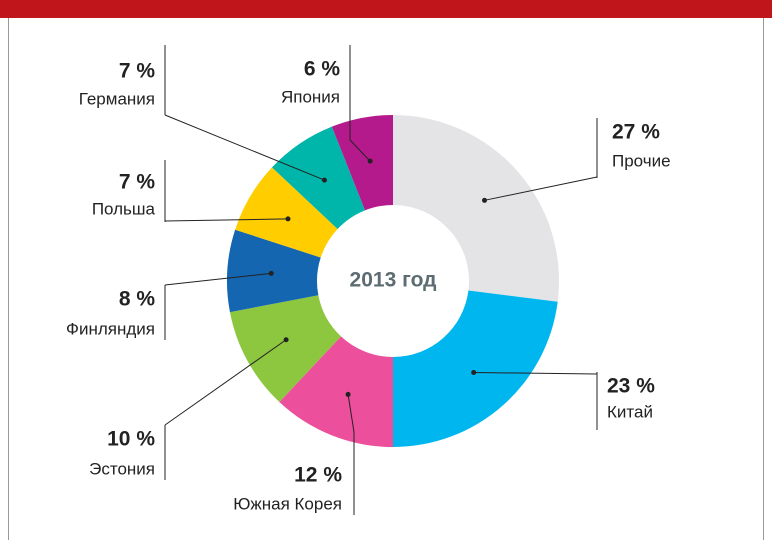 The width and height of the screenshot is (772, 540). What do you see at coordinates (122, 468) in the screenshot?
I see `category-label: Эстония` at bounding box center [122, 468].